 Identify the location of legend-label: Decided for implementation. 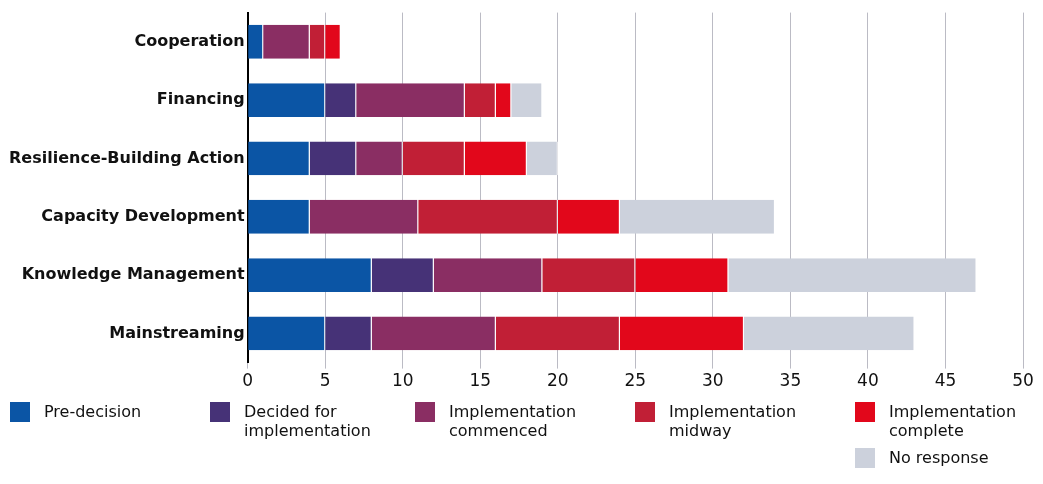
(308, 421).